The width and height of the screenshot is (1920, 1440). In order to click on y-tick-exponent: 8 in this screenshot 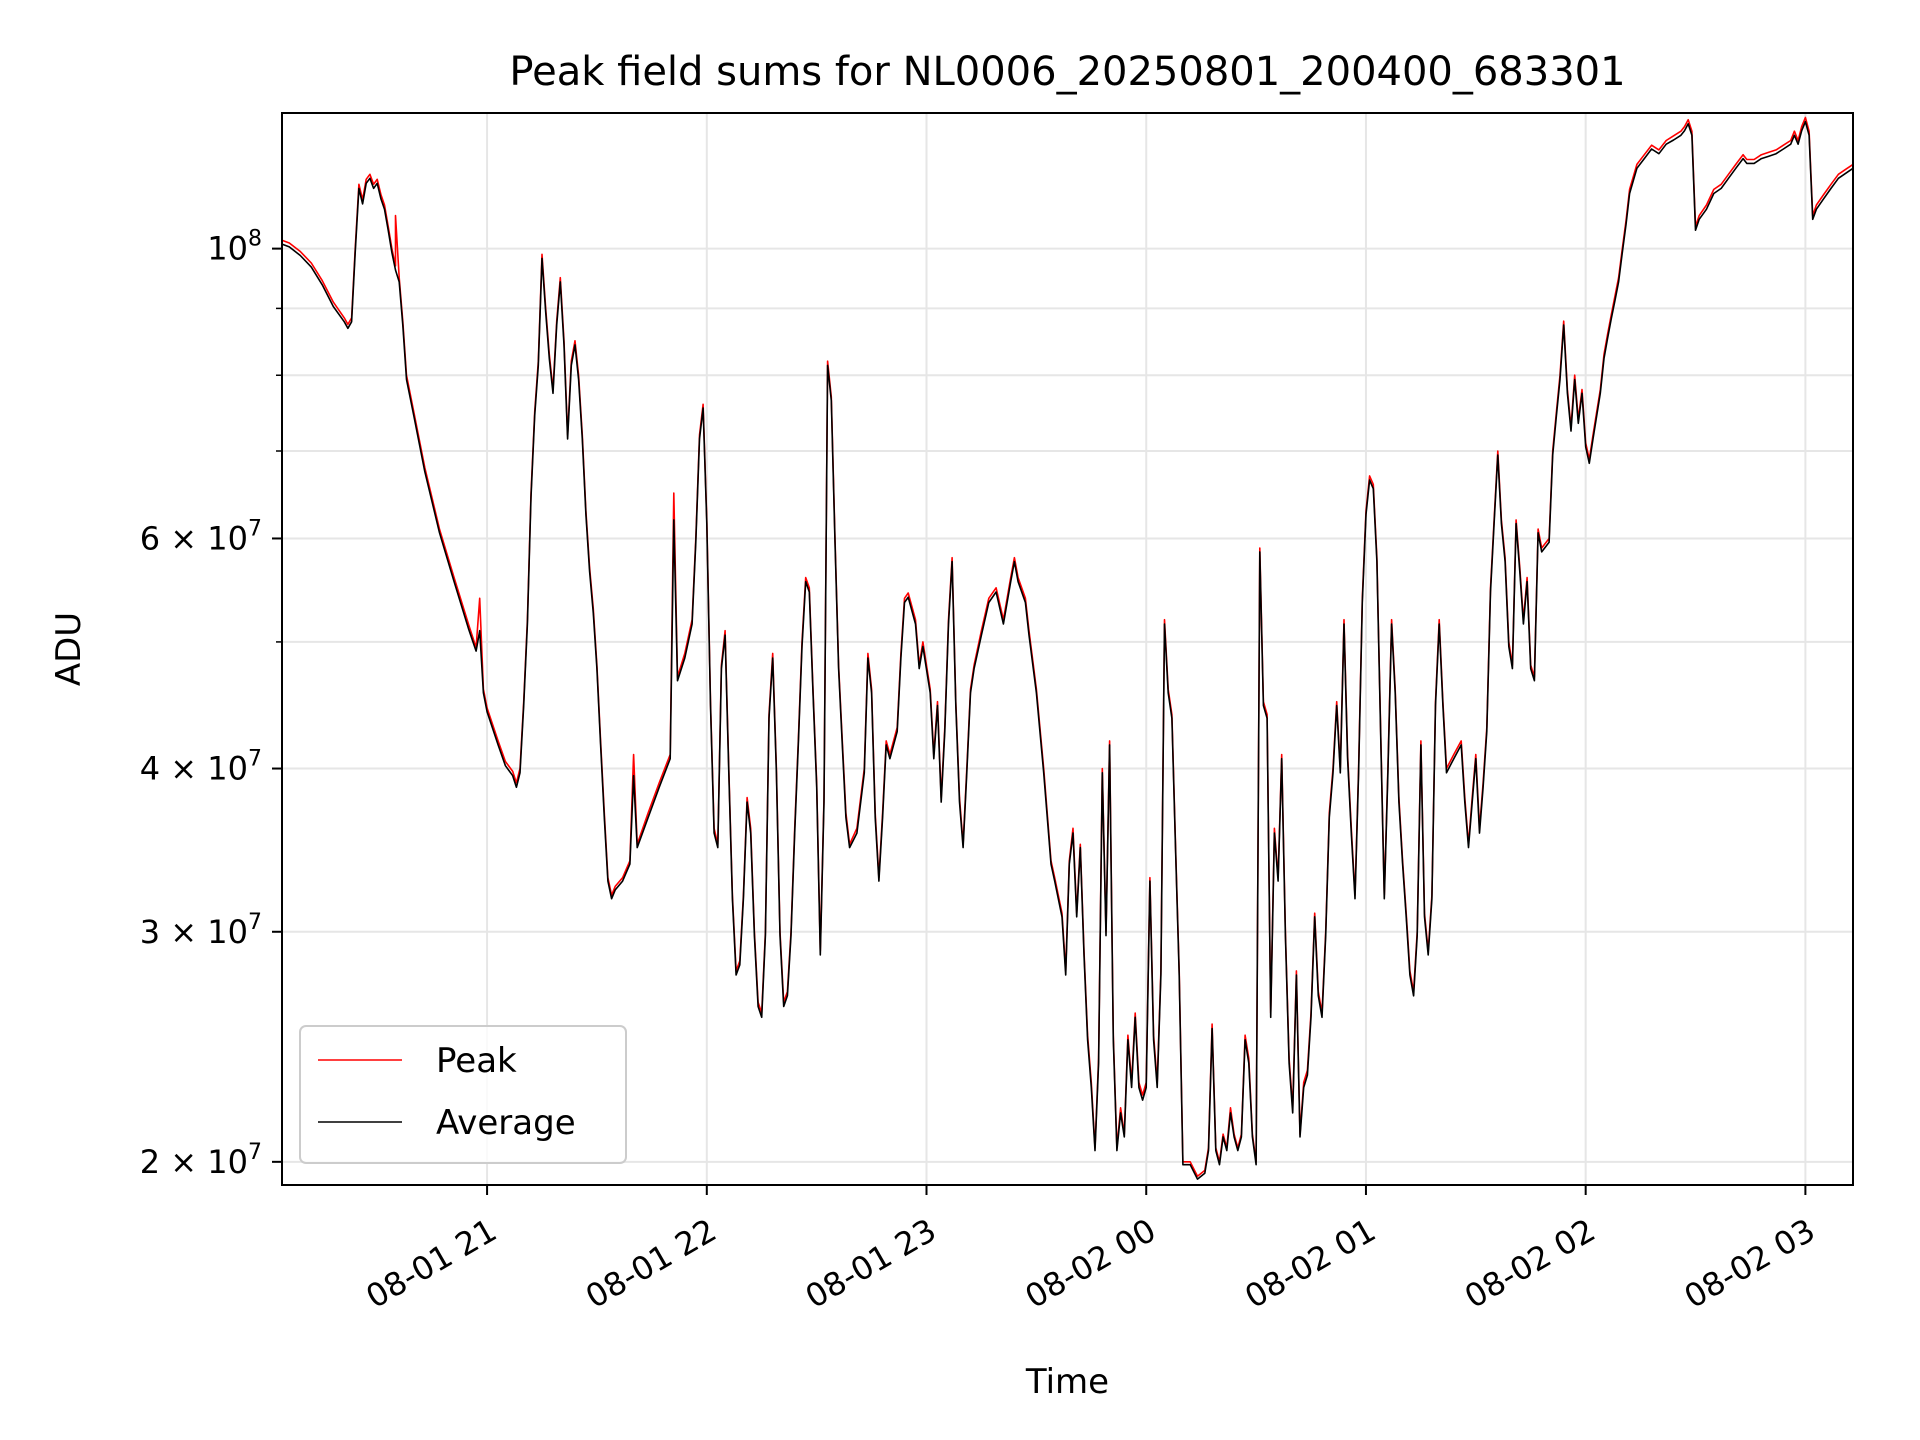, I will do `click(255, 239)`.